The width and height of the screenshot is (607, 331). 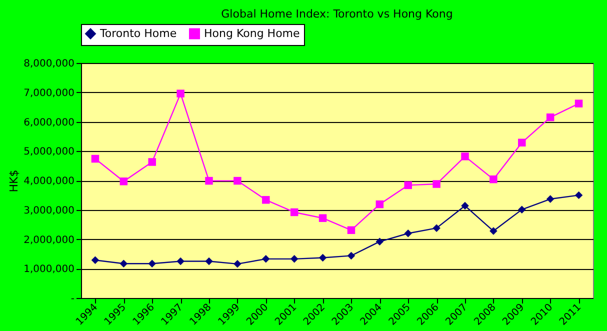 I want to click on y-tick-label: 7,000,000, so click(x=49, y=93).